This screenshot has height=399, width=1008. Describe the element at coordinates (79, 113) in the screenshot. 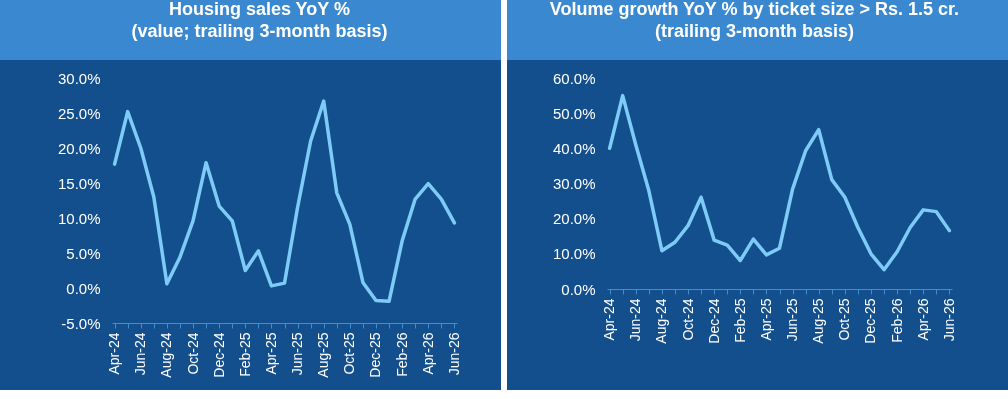

I see `y-tick-label: 25.0%` at that location.